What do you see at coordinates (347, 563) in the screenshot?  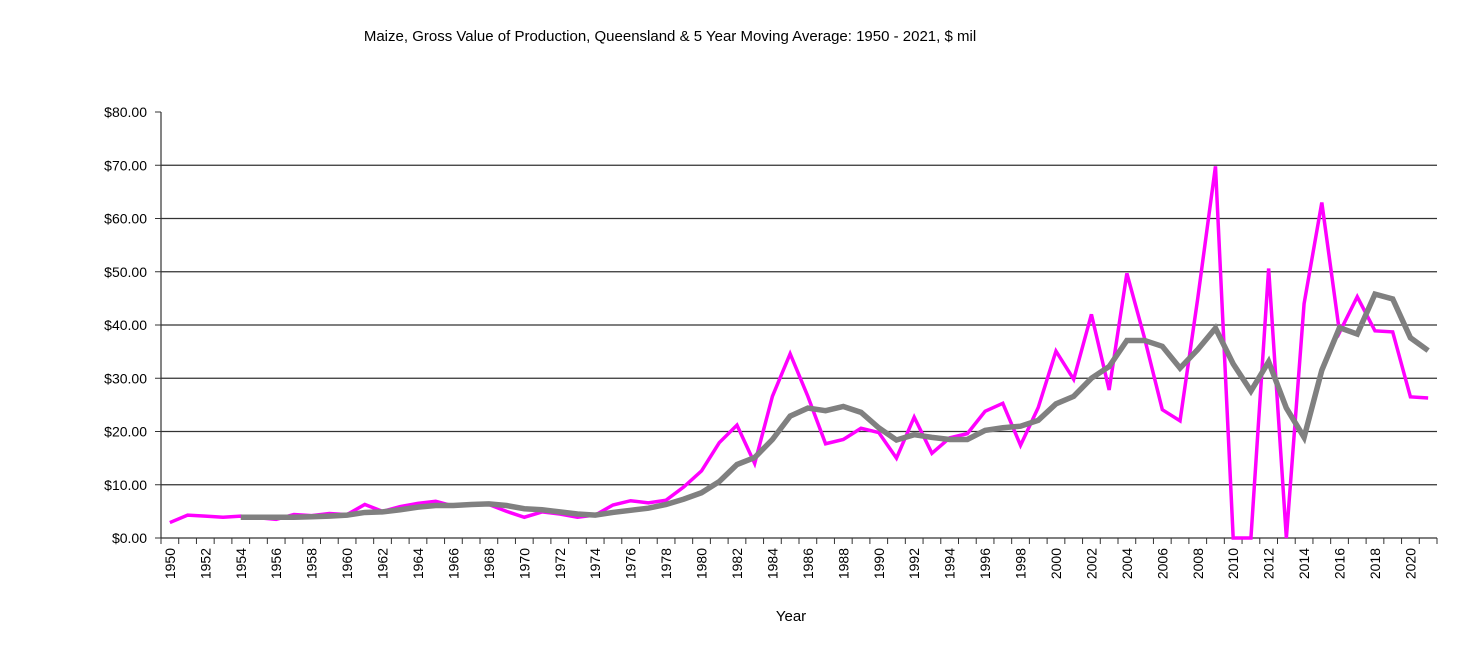 I see `x-tick-label: 1960` at bounding box center [347, 563].